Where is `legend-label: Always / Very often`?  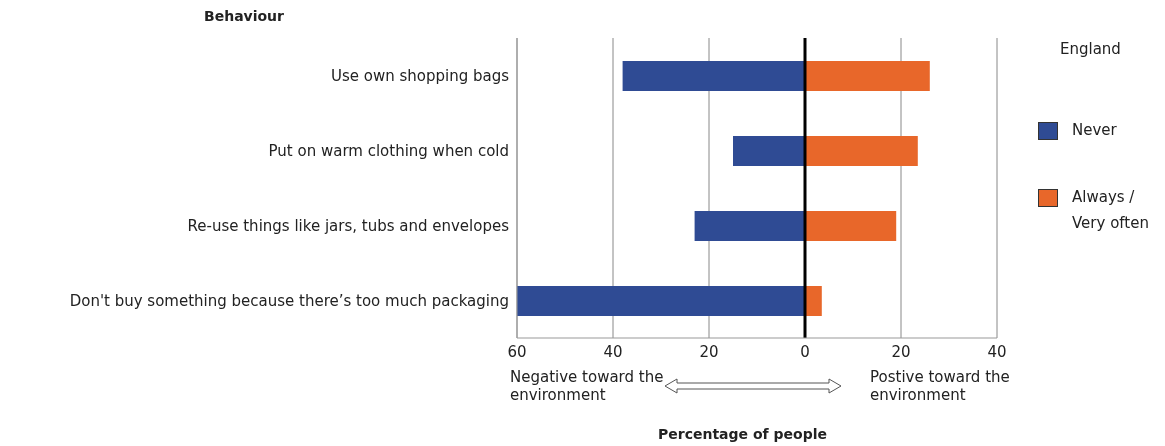
legend-label: Always / Very often is located at coordinates (1111, 210).